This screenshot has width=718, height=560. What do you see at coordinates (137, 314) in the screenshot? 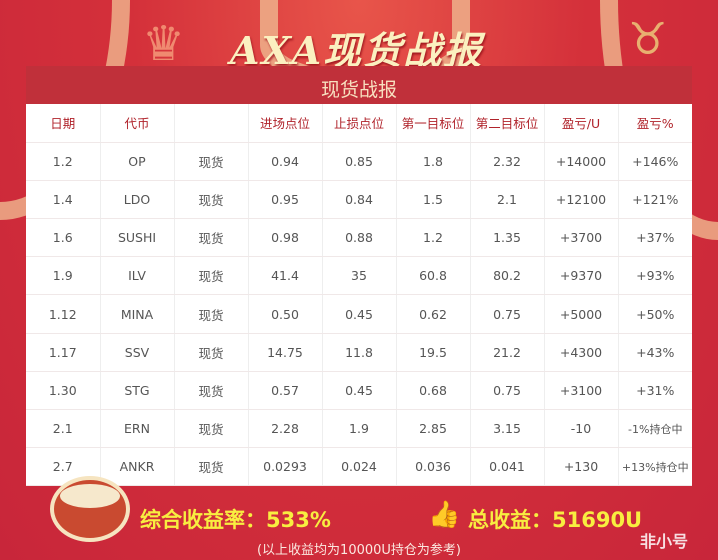
I see `table-cell: MINA` at bounding box center [137, 314].